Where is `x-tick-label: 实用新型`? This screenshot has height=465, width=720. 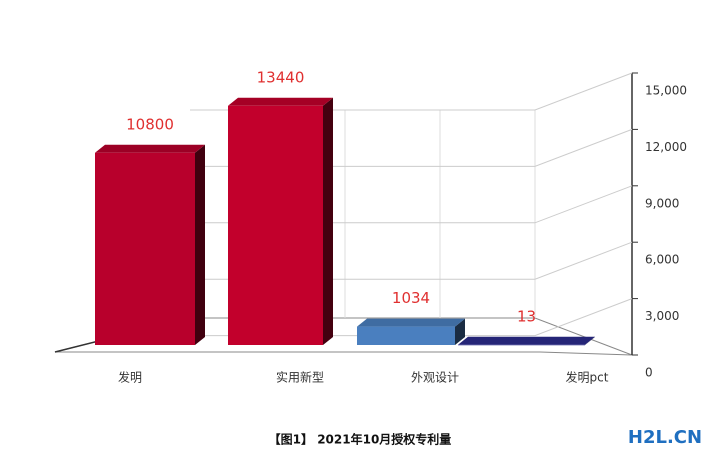 x-tick-label: 实用新型 is located at coordinates (300, 377).